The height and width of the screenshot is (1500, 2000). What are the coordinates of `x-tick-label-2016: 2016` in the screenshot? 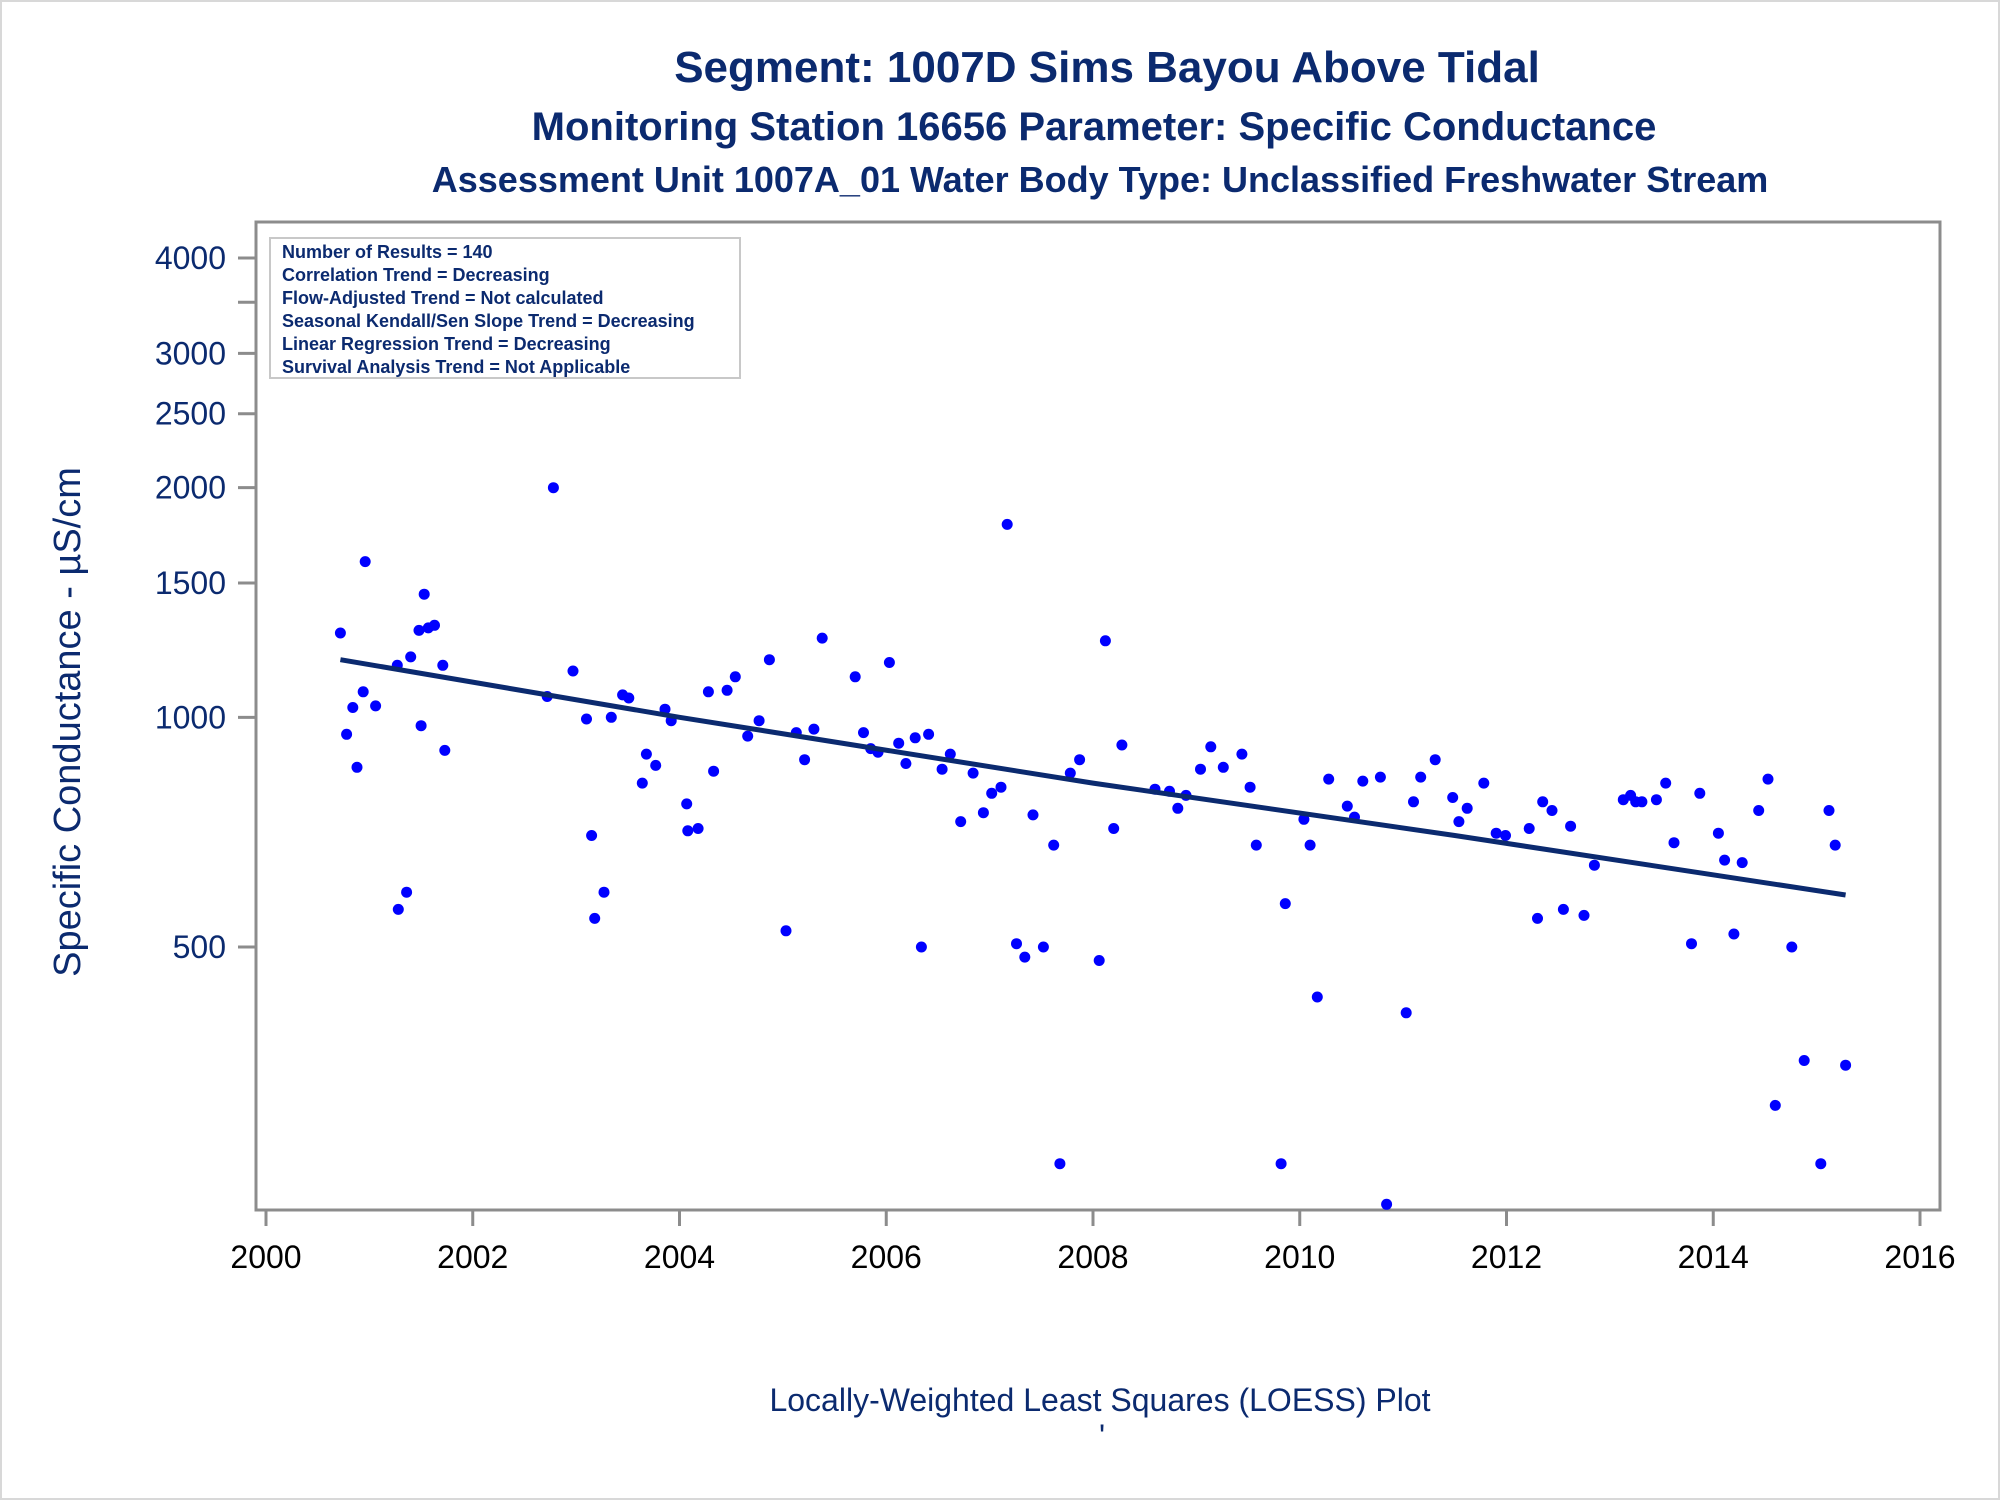 It's located at (1919, 1257).